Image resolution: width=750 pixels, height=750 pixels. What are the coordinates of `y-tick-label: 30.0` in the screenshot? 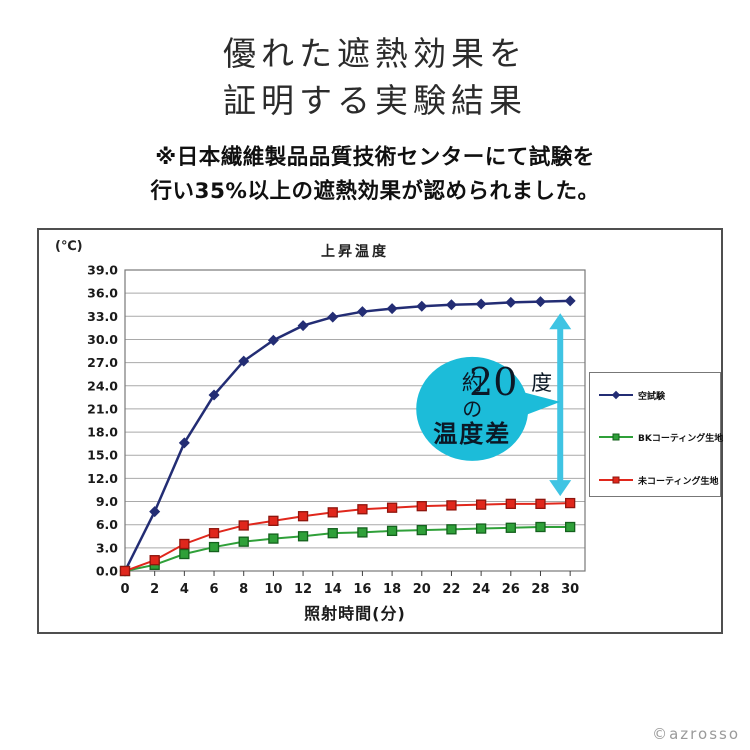 It's located at (102, 339).